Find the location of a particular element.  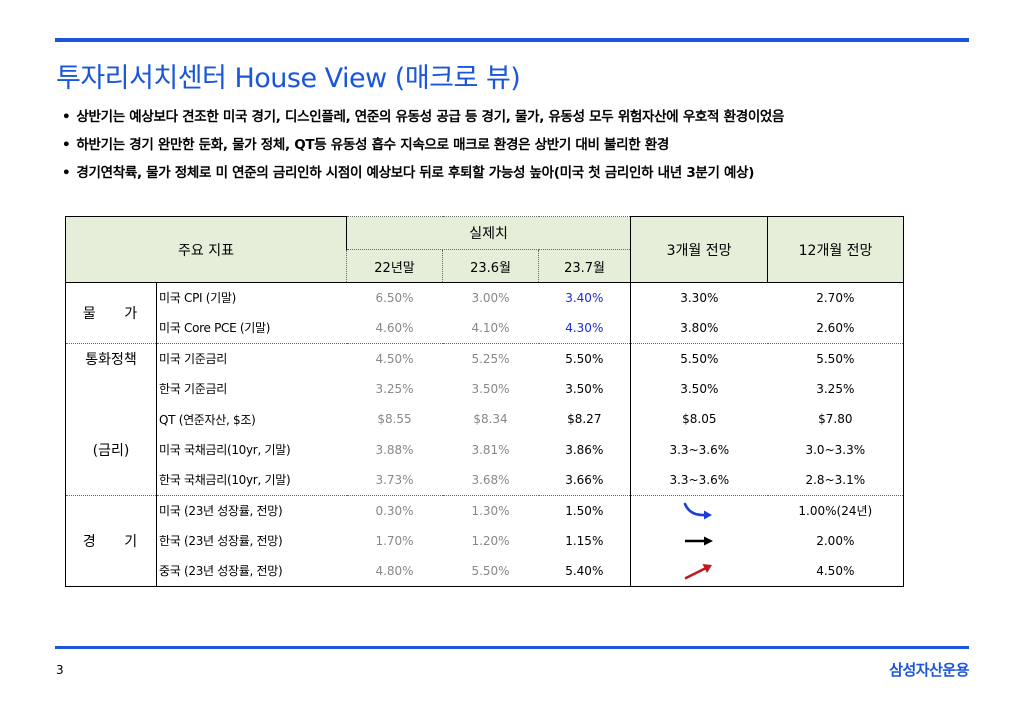

actual-value: 1.30% is located at coordinates (490, 510).